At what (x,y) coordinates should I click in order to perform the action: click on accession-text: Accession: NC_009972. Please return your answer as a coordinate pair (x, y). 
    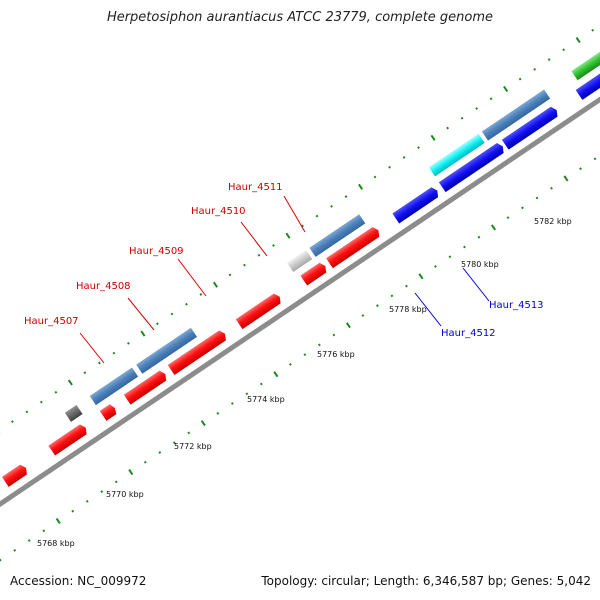
    Looking at the image, I should click on (78, 581).